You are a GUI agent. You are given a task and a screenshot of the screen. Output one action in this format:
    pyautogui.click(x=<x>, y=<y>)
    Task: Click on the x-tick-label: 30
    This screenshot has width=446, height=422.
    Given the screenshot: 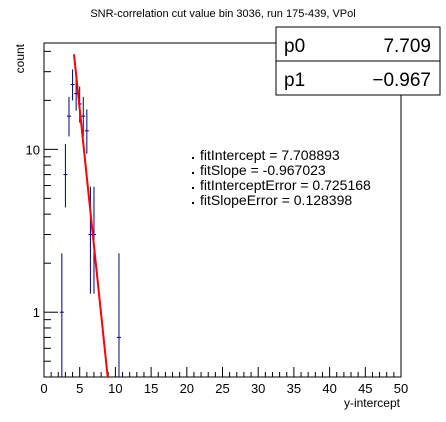 What is the action you would take?
    pyautogui.click(x=258, y=388)
    